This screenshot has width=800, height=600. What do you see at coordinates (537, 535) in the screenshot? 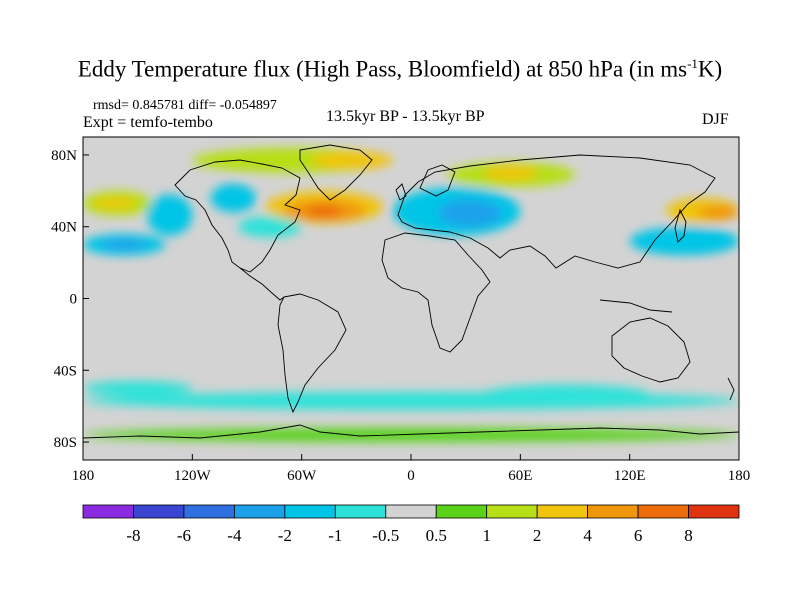
I see `colorbar-label: 2` at bounding box center [537, 535].